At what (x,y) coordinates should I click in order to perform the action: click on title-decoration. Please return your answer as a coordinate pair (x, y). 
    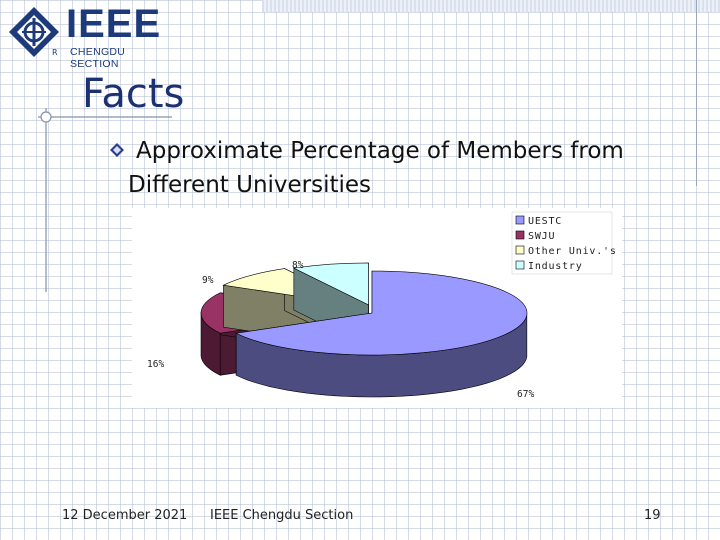
    Looking at the image, I should click on (105, 200).